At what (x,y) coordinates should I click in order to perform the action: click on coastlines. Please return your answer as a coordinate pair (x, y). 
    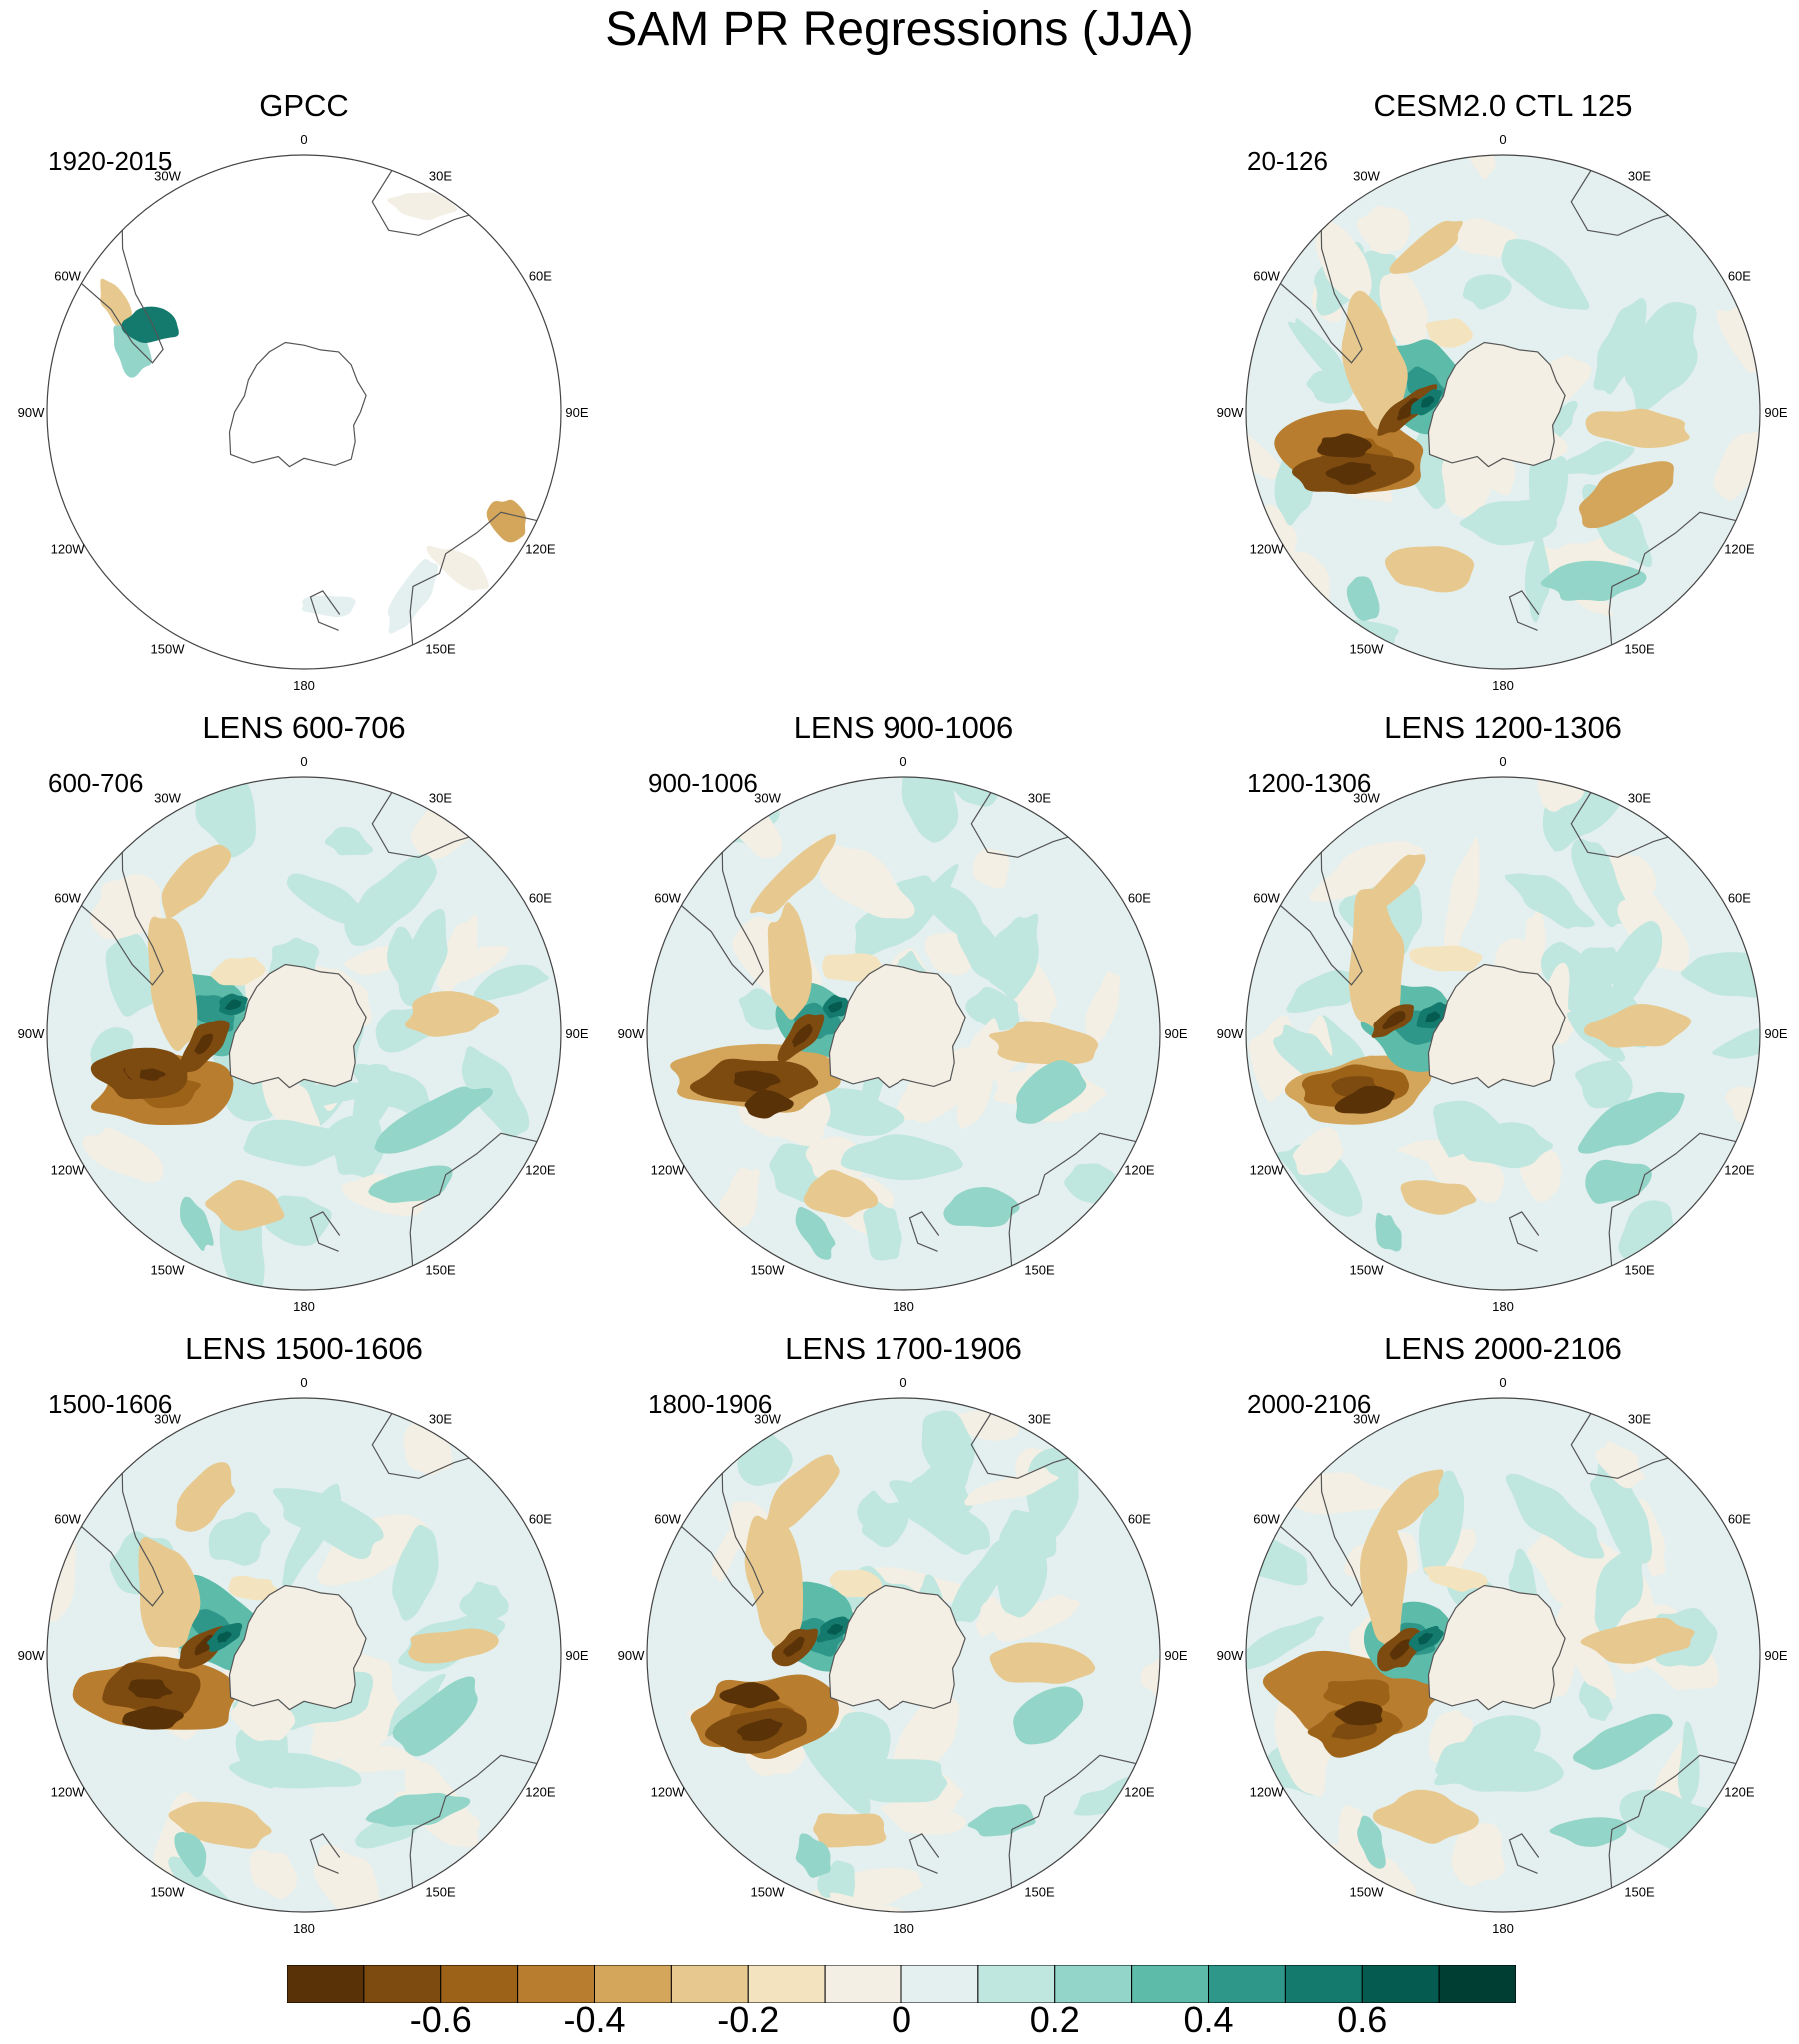
    Looking at the image, I should click on (1509, 407).